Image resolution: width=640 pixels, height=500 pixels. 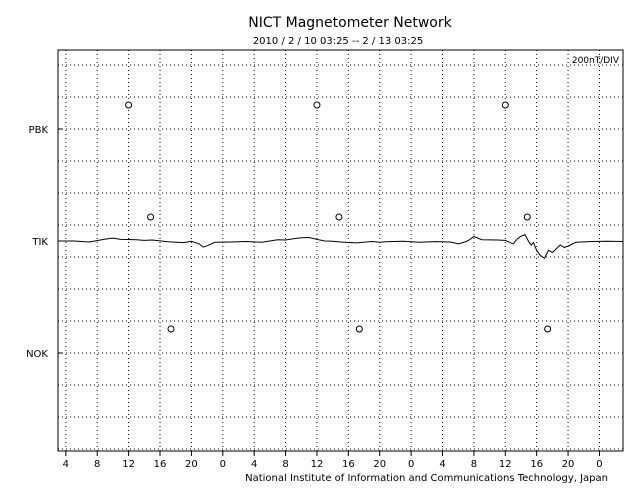 What do you see at coordinates (37, 354) in the screenshot?
I see `station-label: NOK` at bounding box center [37, 354].